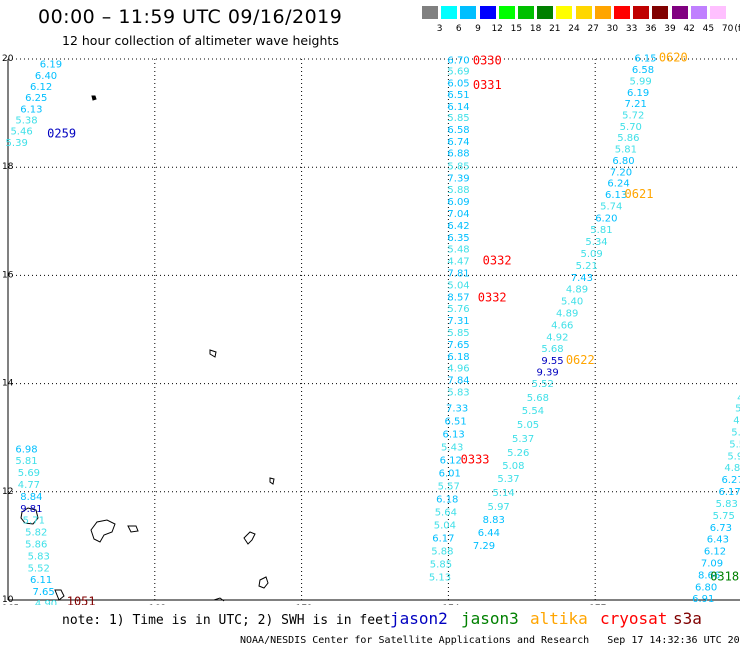 Image resolution: width=740 pixels, height=650 pixels. What do you see at coordinates (458, 190) in the screenshot?
I see `wave-height-value: 5.88` at bounding box center [458, 190].